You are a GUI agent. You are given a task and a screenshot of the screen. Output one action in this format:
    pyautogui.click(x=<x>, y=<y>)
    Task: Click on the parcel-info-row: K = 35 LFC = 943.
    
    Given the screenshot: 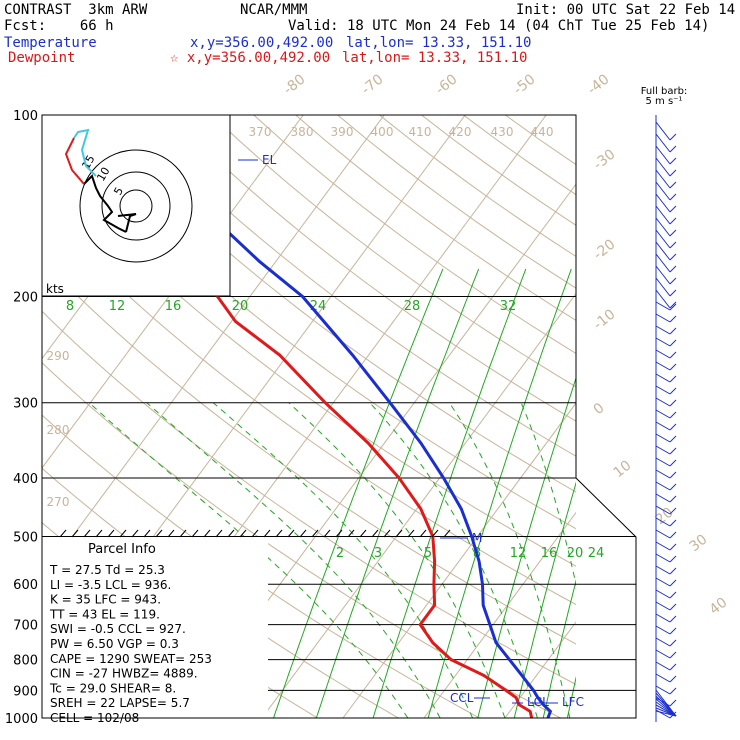 What is the action you would take?
    pyautogui.click(x=105, y=600)
    